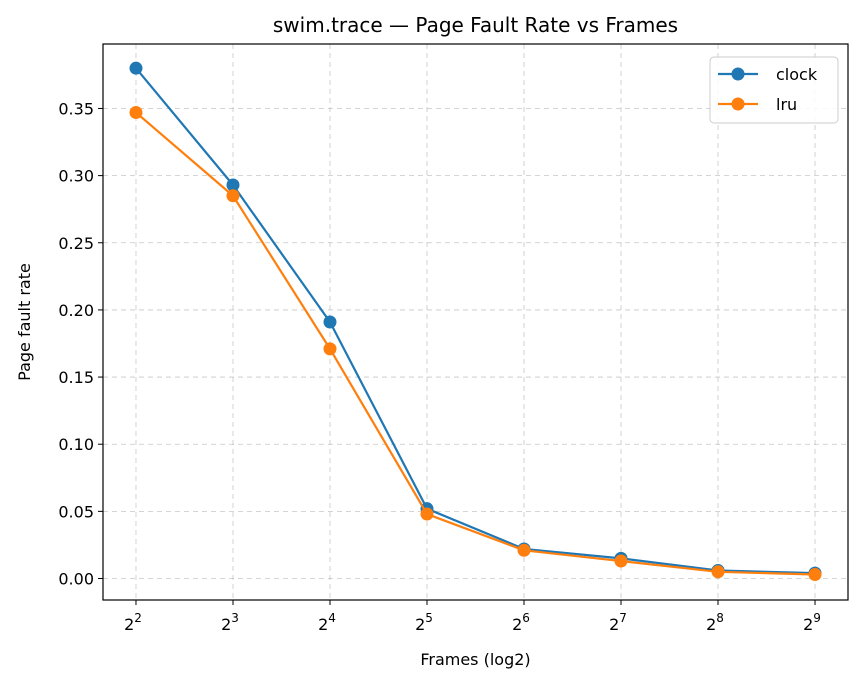 This screenshot has height=684, width=863. Describe the element at coordinates (138, 618) in the screenshot. I see `x-tick-exponent: 2` at that location.